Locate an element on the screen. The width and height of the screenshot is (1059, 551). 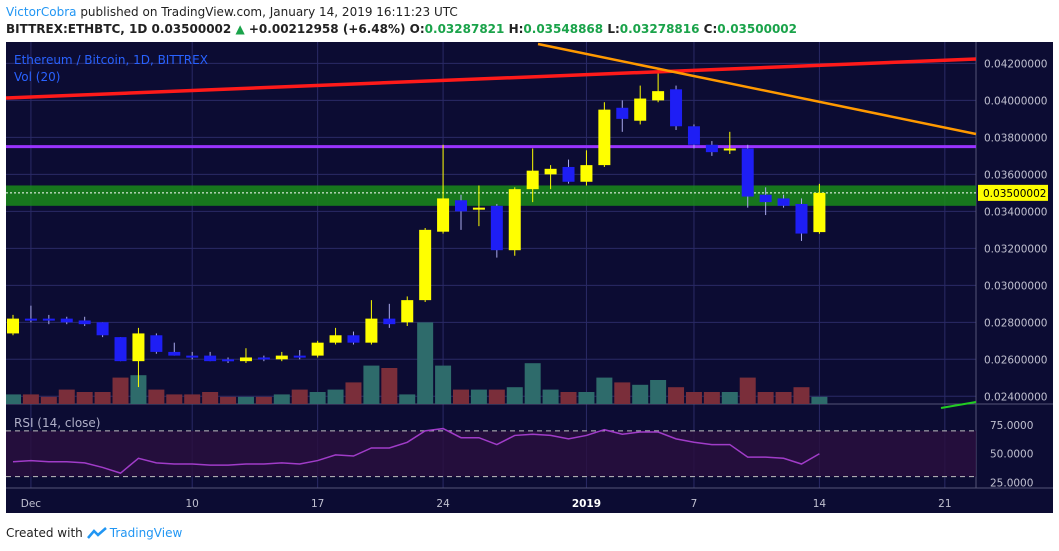
tradingview-logo-icon is located at coordinates (96, 533).